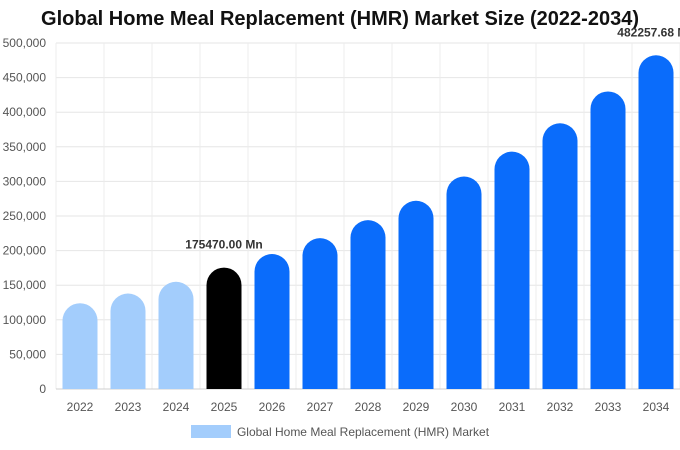  Describe the element at coordinates (25, 285) in the screenshot. I see `y-tick-label: 150,000` at that location.